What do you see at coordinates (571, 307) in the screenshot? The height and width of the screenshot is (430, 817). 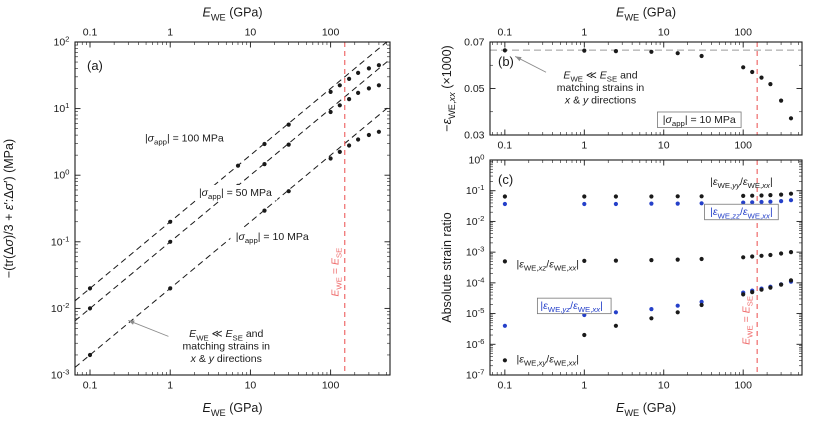 I see `label-eps-yz: |εWE,yz/εWE,xx|` at bounding box center [571, 307].